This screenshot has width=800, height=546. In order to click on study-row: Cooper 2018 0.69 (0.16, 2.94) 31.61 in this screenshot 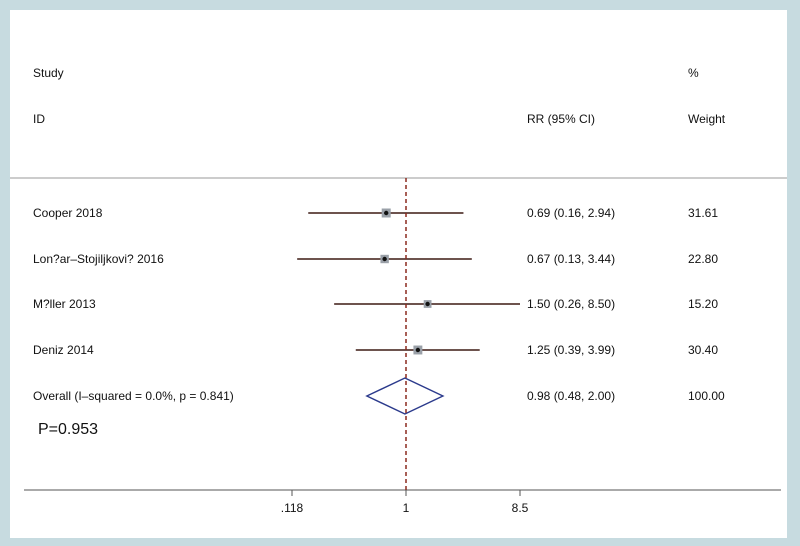, I will do `click(375, 213)`.